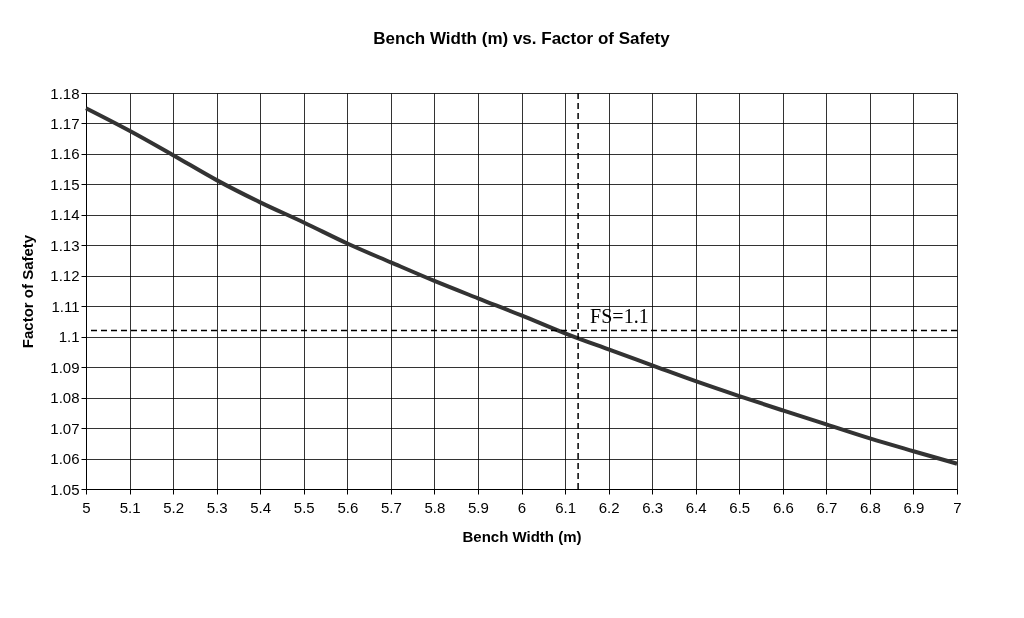 Image resolution: width=1024 pixels, height=618 pixels. What do you see at coordinates (435, 507) in the screenshot?
I see `x-tick-label: 5.8` at bounding box center [435, 507].